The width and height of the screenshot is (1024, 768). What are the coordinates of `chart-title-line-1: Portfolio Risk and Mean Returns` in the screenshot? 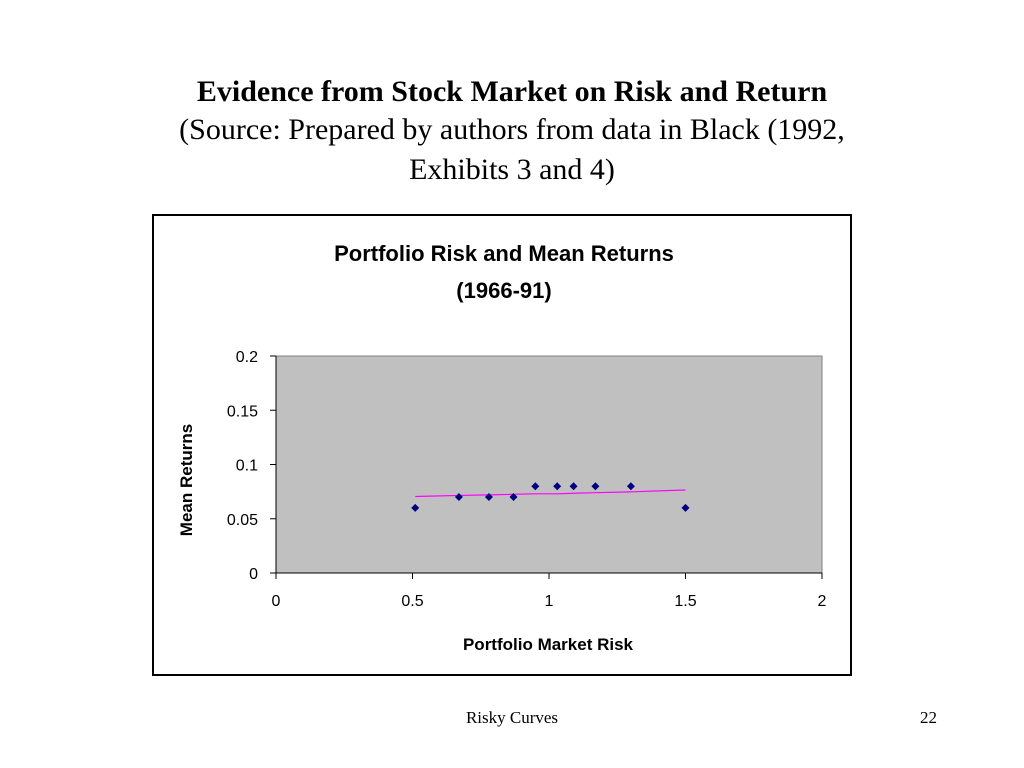 It's located at (504, 253).